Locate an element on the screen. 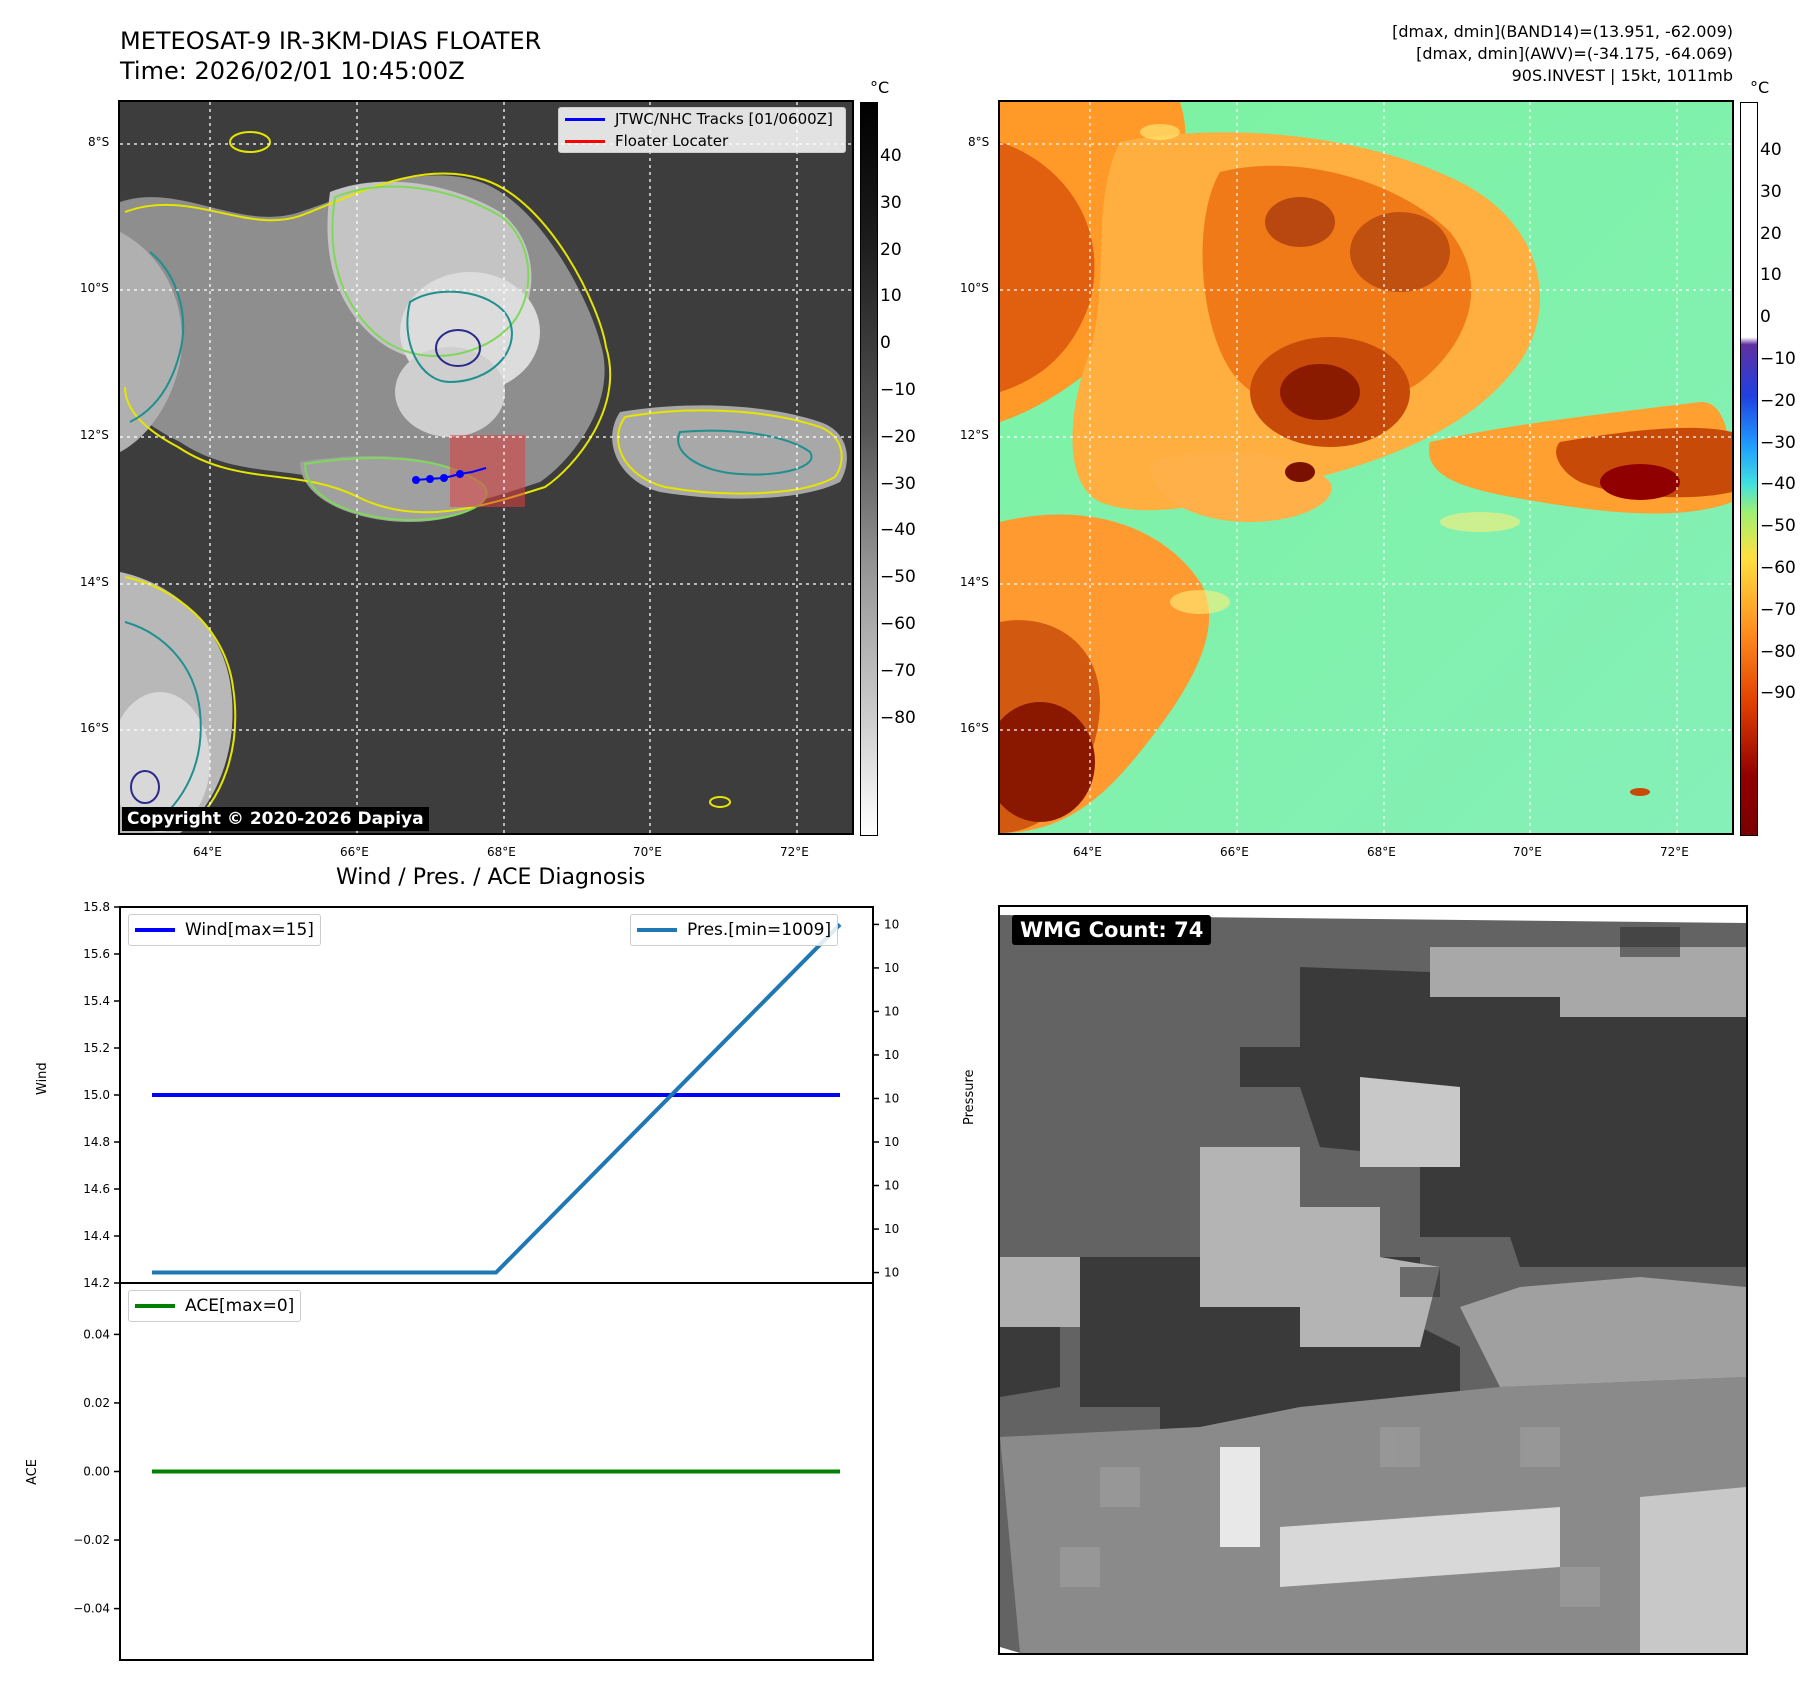  gray-colorbar-tick: −30 is located at coordinates (898, 483).